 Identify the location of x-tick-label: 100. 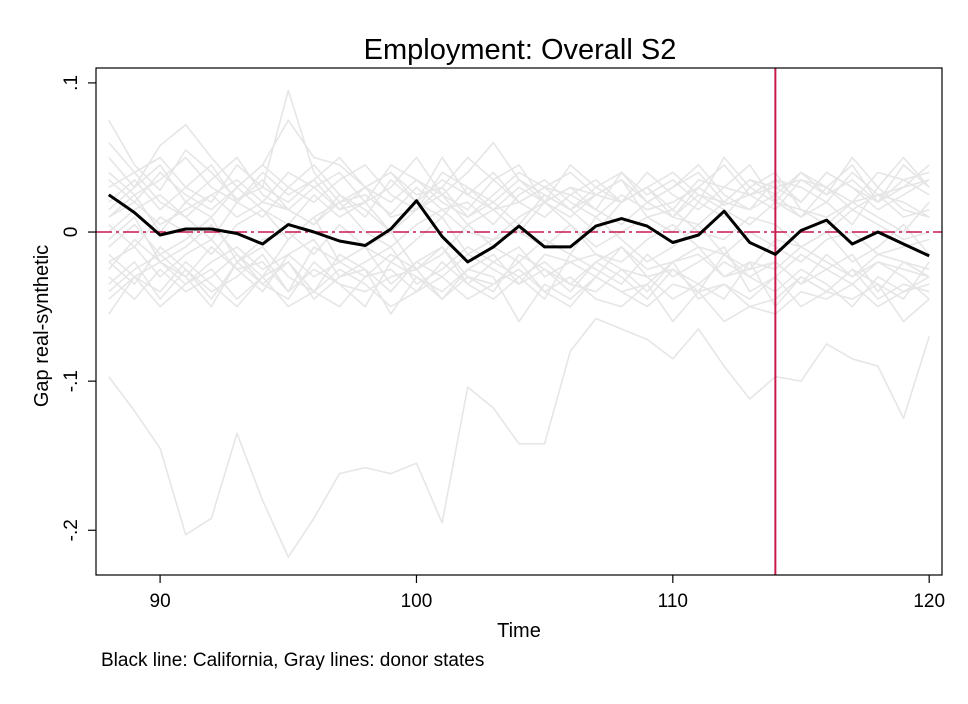
(417, 601).